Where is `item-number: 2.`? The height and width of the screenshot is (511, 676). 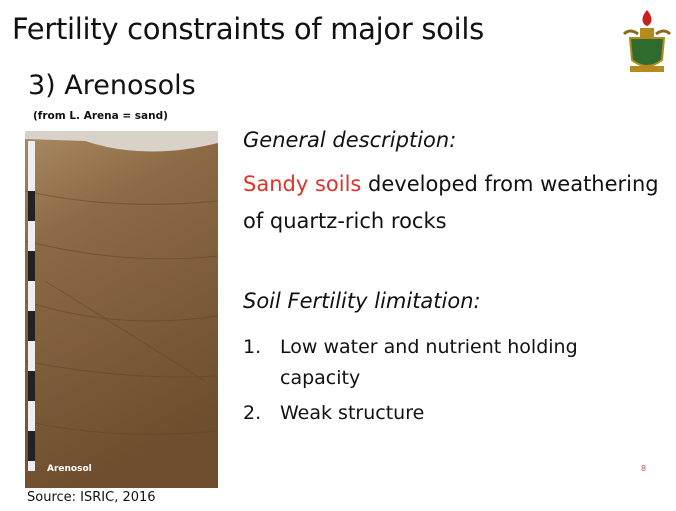
item-number: 2. is located at coordinates (252, 413).